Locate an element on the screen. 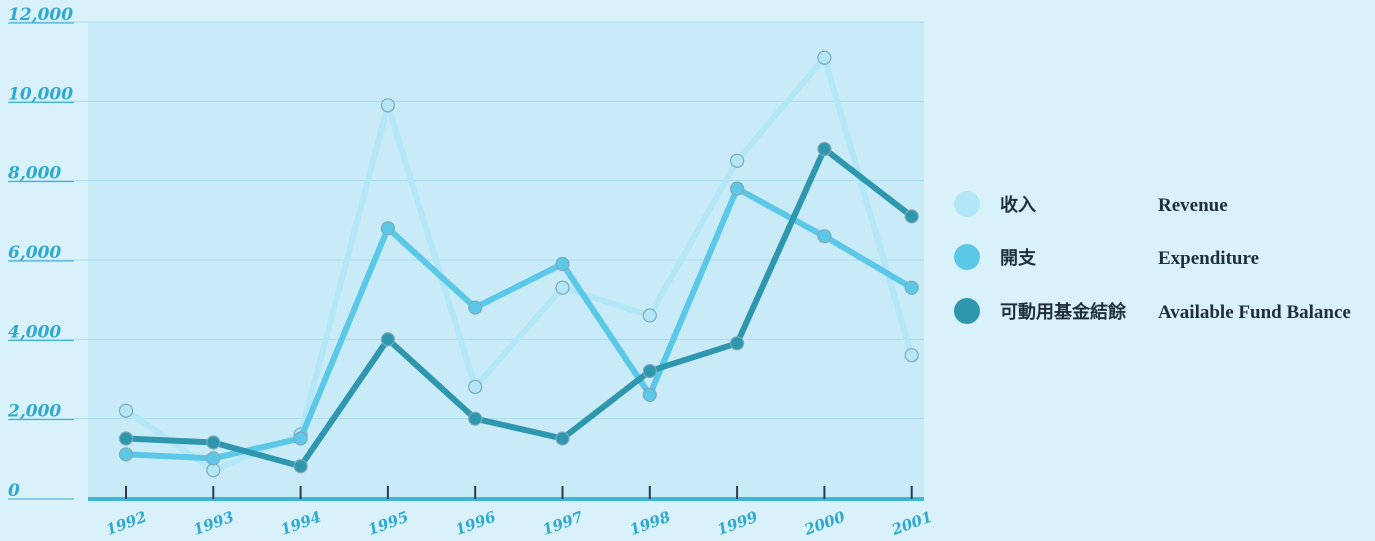  x-tick-label: 1993 is located at coordinates (213, 523).